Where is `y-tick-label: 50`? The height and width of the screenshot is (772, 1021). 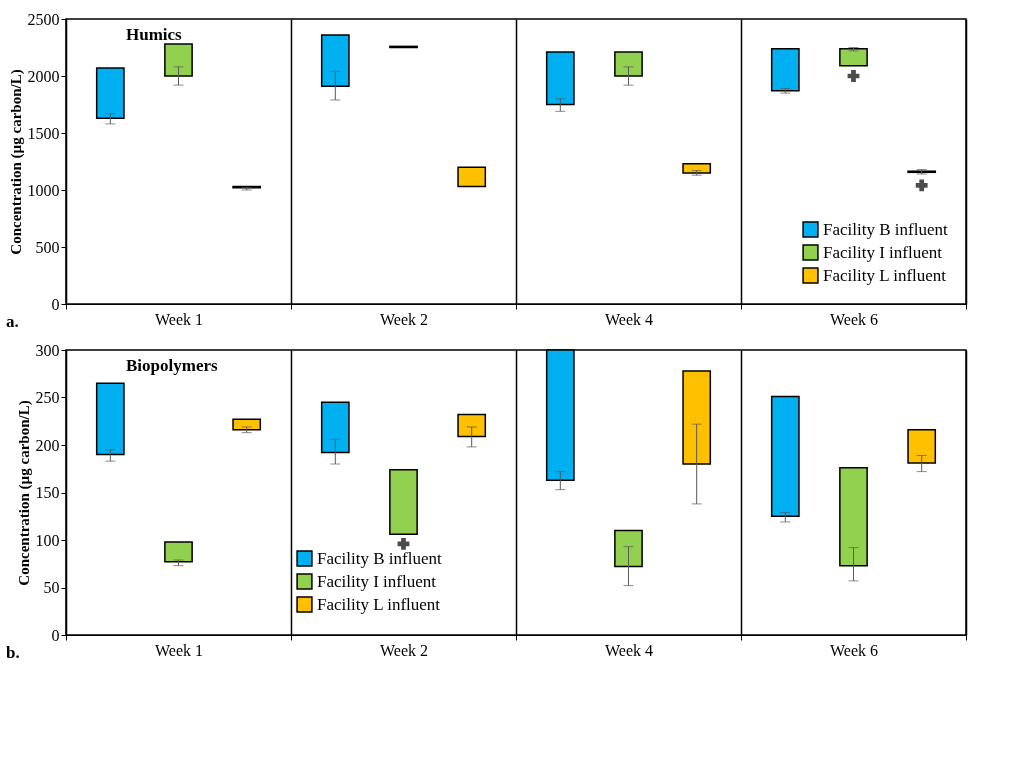
y-tick-label: 50 is located at coordinates (51, 587).